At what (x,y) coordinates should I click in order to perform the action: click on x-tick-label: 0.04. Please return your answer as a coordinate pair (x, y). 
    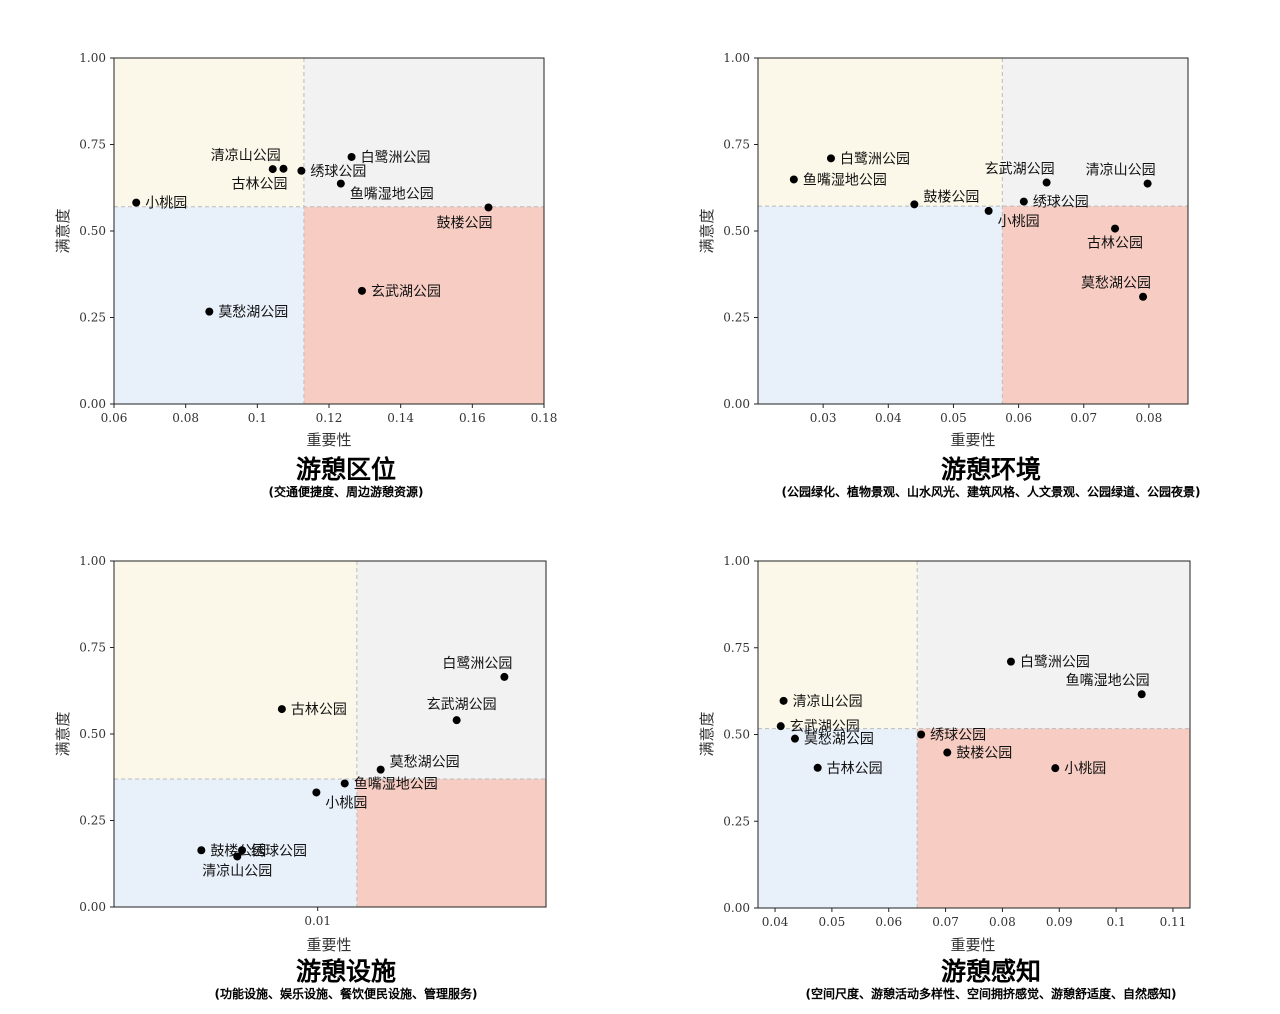
    Looking at the image, I should click on (888, 418).